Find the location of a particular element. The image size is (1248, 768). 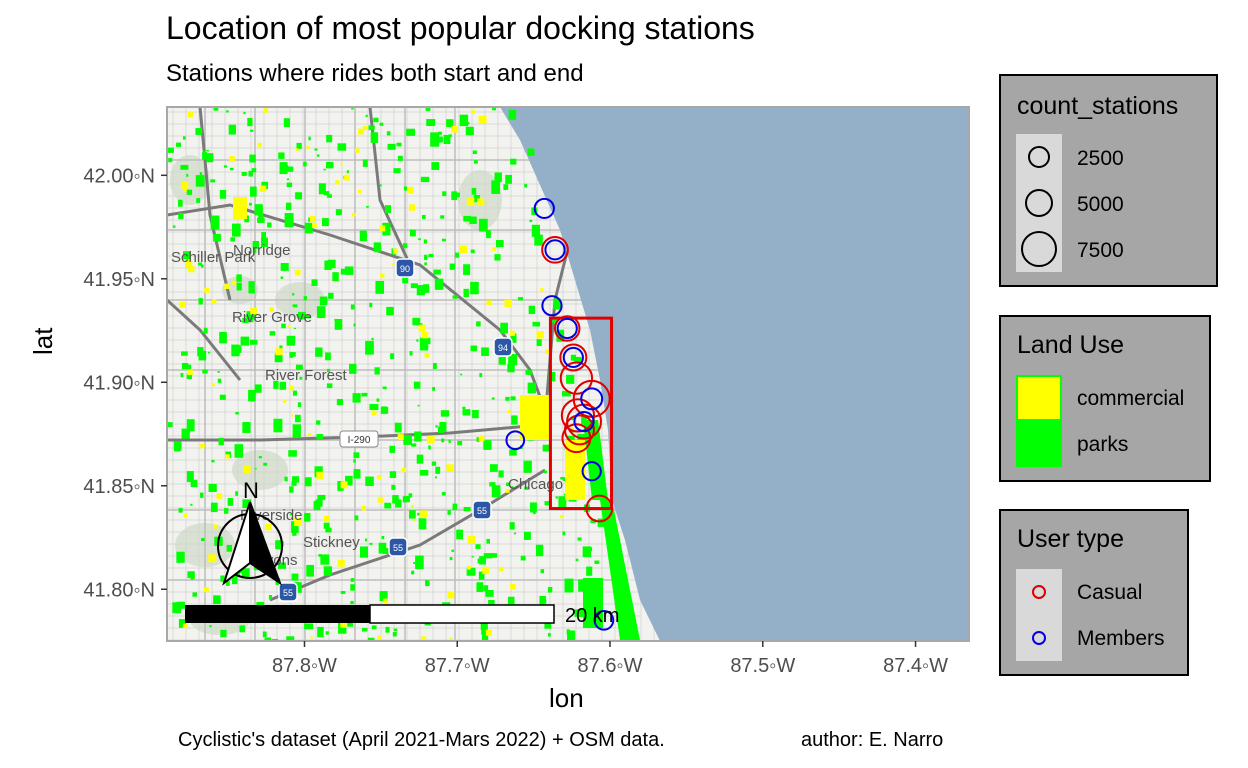

legend-title-land-use: Land Use is located at coordinates (1071, 345).